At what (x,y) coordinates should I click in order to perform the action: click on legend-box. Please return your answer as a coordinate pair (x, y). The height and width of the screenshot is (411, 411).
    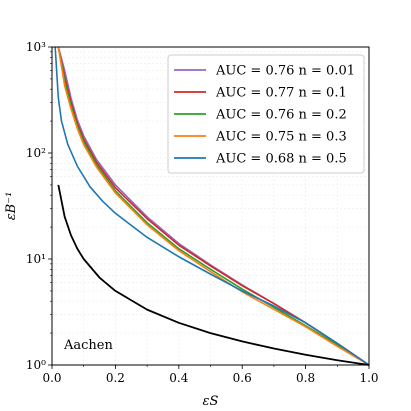
    Looking at the image, I should click on (266, 114).